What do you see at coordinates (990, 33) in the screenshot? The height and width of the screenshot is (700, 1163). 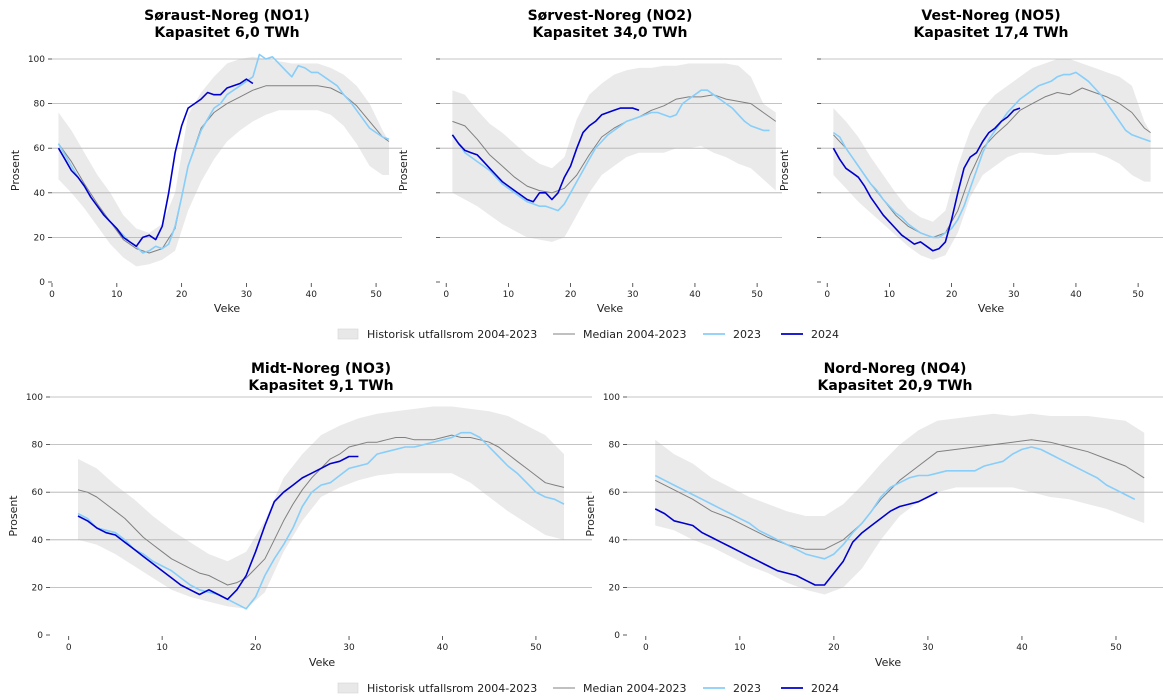 I see `chart-subtitle: Kapasitet 17,4 TWh` at bounding box center [990, 33].